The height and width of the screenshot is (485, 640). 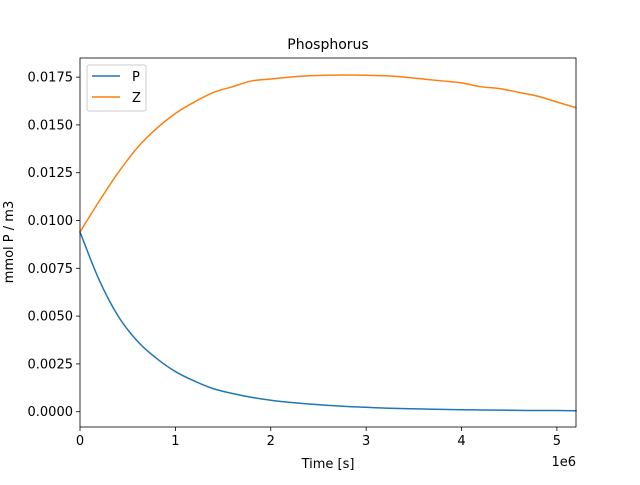 What do you see at coordinates (563, 462) in the screenshot?
I see `x-axis-offset-label: 1e6` at bounding box center [563, 462].